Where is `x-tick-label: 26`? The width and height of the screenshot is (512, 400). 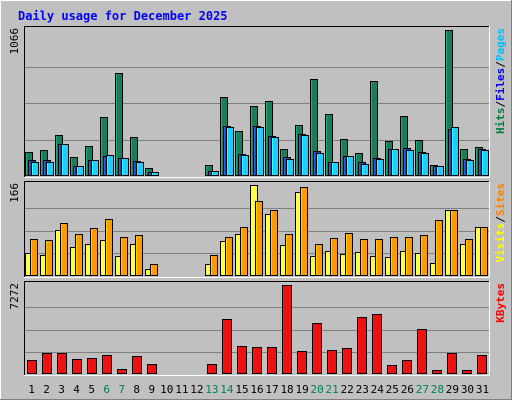 x-tick-label: 26 is located at coordinates (407, 389).